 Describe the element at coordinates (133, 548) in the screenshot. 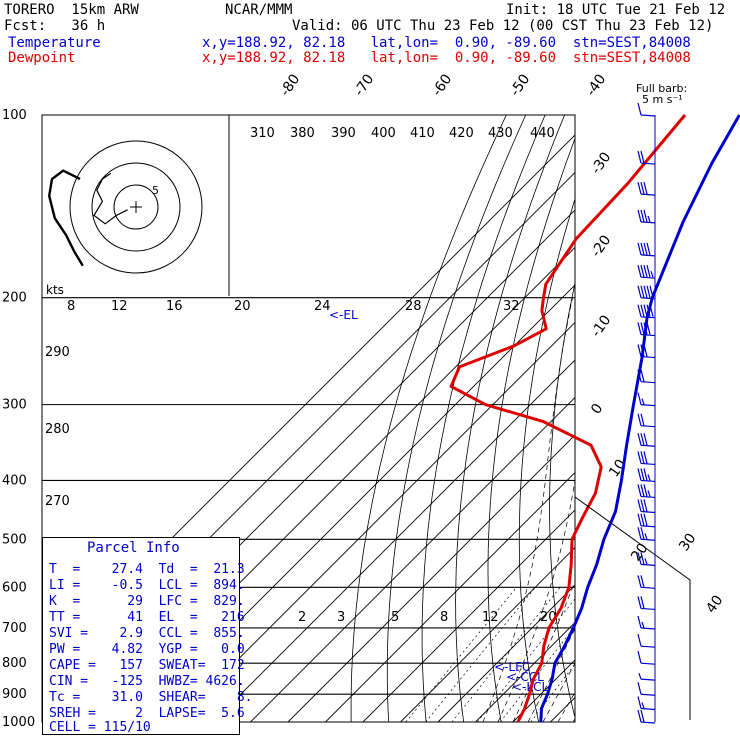

I see `parcel-info-title: Parcel Info` at that location.